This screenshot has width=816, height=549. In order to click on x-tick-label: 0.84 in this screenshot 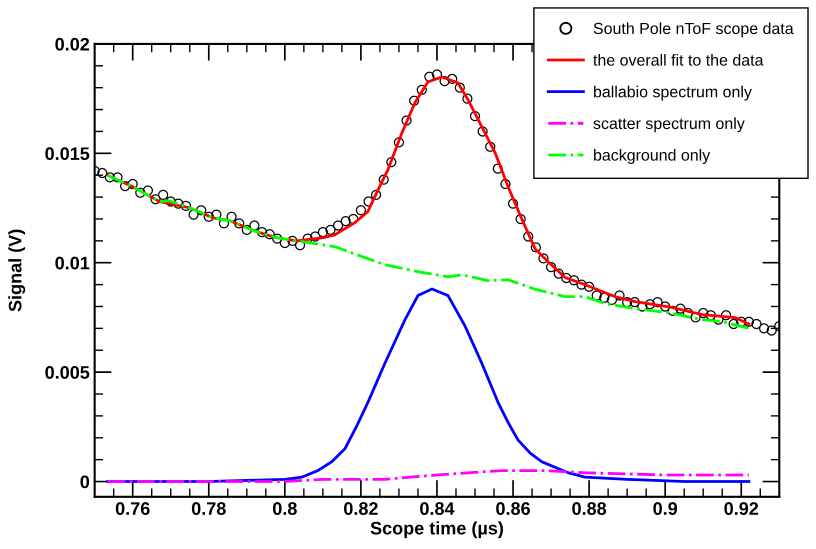, I will do `click(437, 508)`.